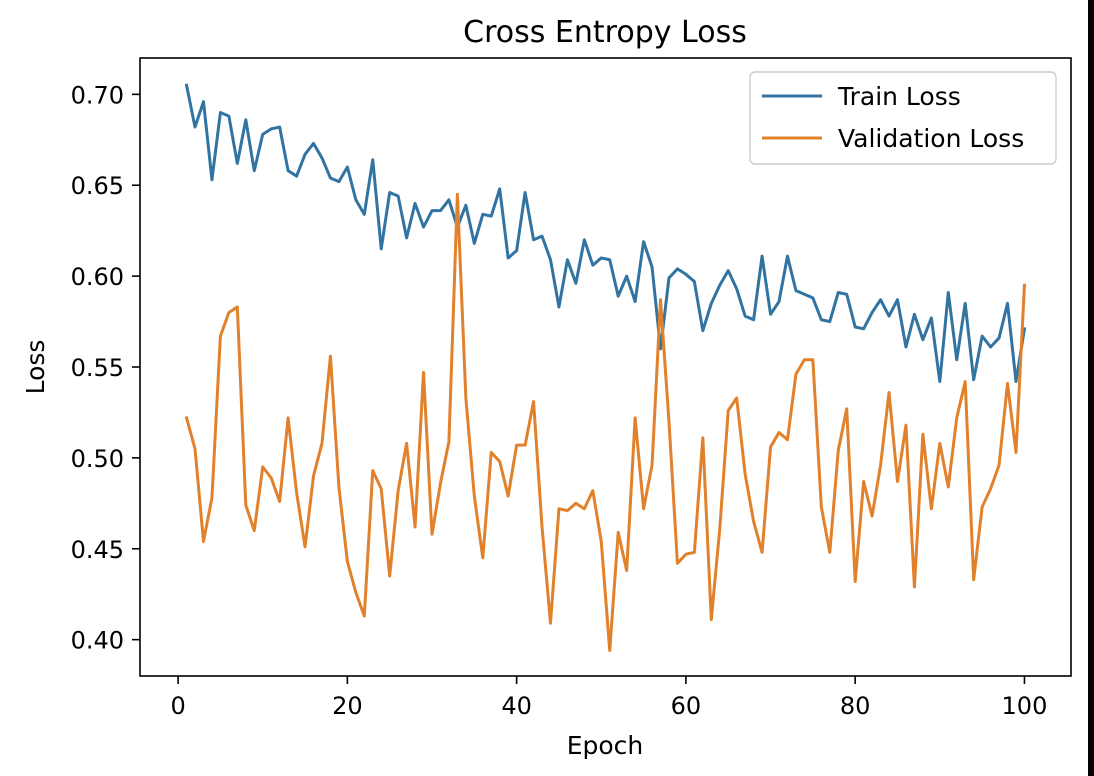 The height and width of the screenshot is (776, 1094). Describe the element at coordinates (35, 367) in the screenshot. I see `y-axis-label: Loss` at that location.